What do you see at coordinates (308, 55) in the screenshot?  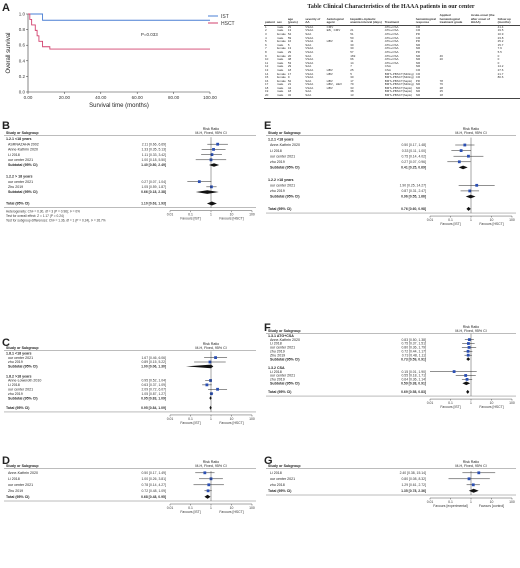 I see `table-cell: SAA` at bounding box center [308, 55].